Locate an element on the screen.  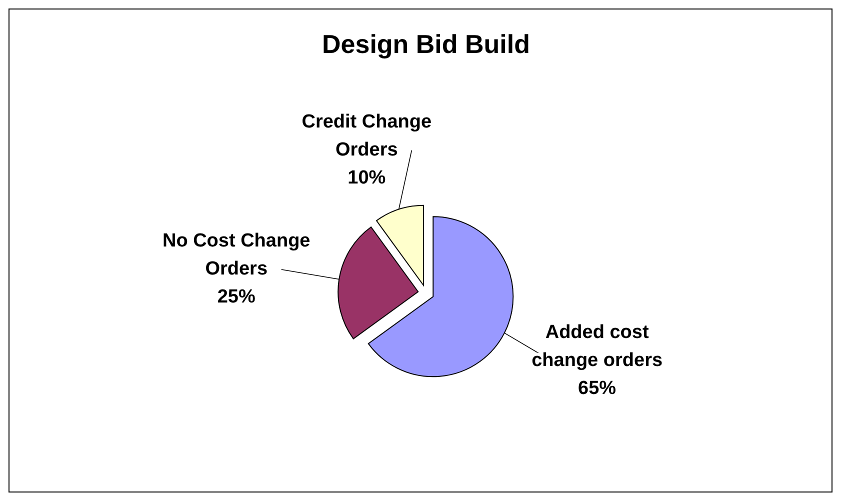
data-label: 65% is located at coordinates (597, 389).